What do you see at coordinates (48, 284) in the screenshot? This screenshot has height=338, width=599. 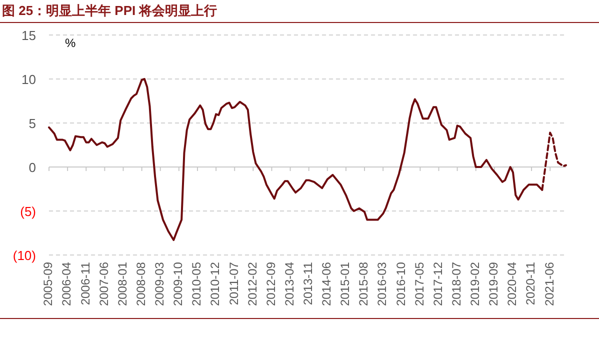 I see `x-tick-label: 2005-09` at bounding box center [48, 284].